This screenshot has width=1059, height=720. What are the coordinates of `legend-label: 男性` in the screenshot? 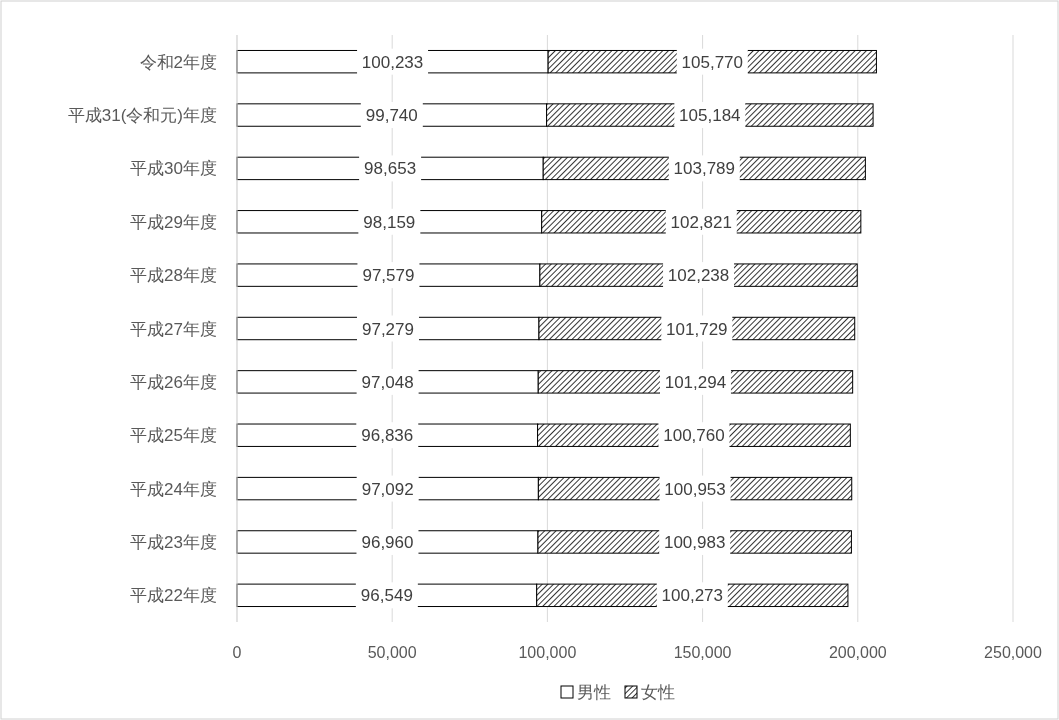 It's located at (594, 692).